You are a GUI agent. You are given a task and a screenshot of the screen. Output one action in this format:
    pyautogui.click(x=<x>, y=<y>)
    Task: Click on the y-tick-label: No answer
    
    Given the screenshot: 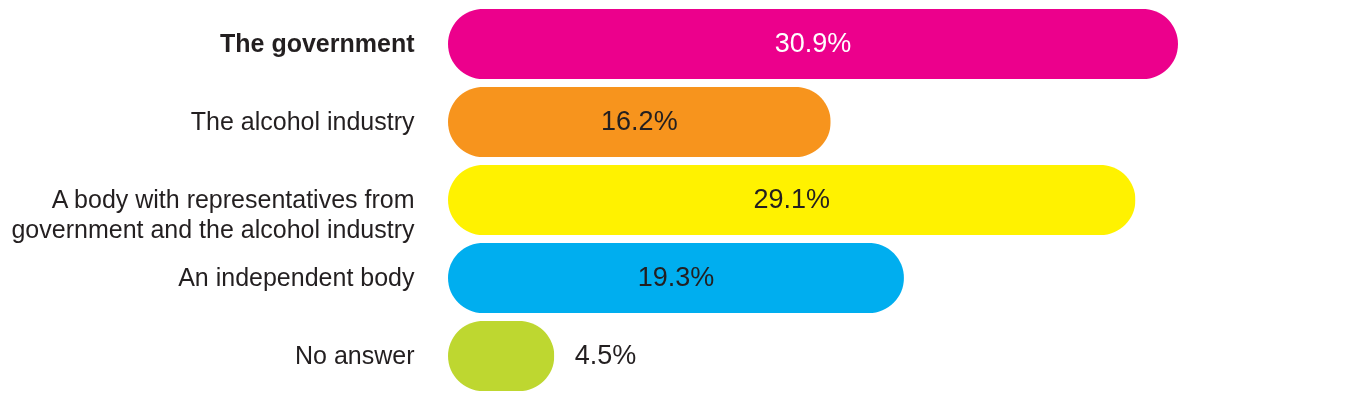 What is the action you would take?
    pyautogui.click(x=355, y=355)
    